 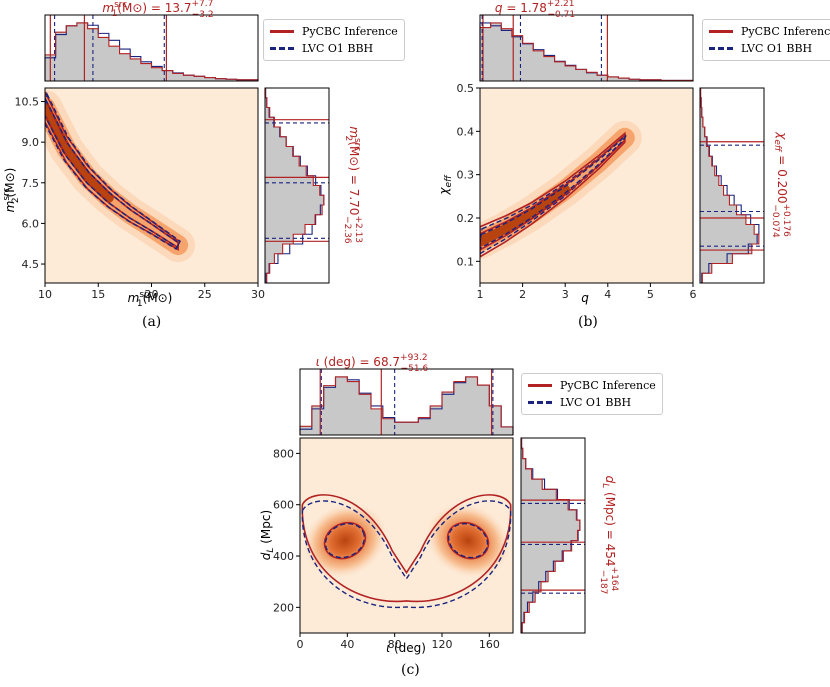 What do you see at coordinates (157, 10) in the screenshot?
I see `top-hist-title: msrc 1(M⊙) = 13.7+7.7 −3.2` at bounding box center [157, 10].